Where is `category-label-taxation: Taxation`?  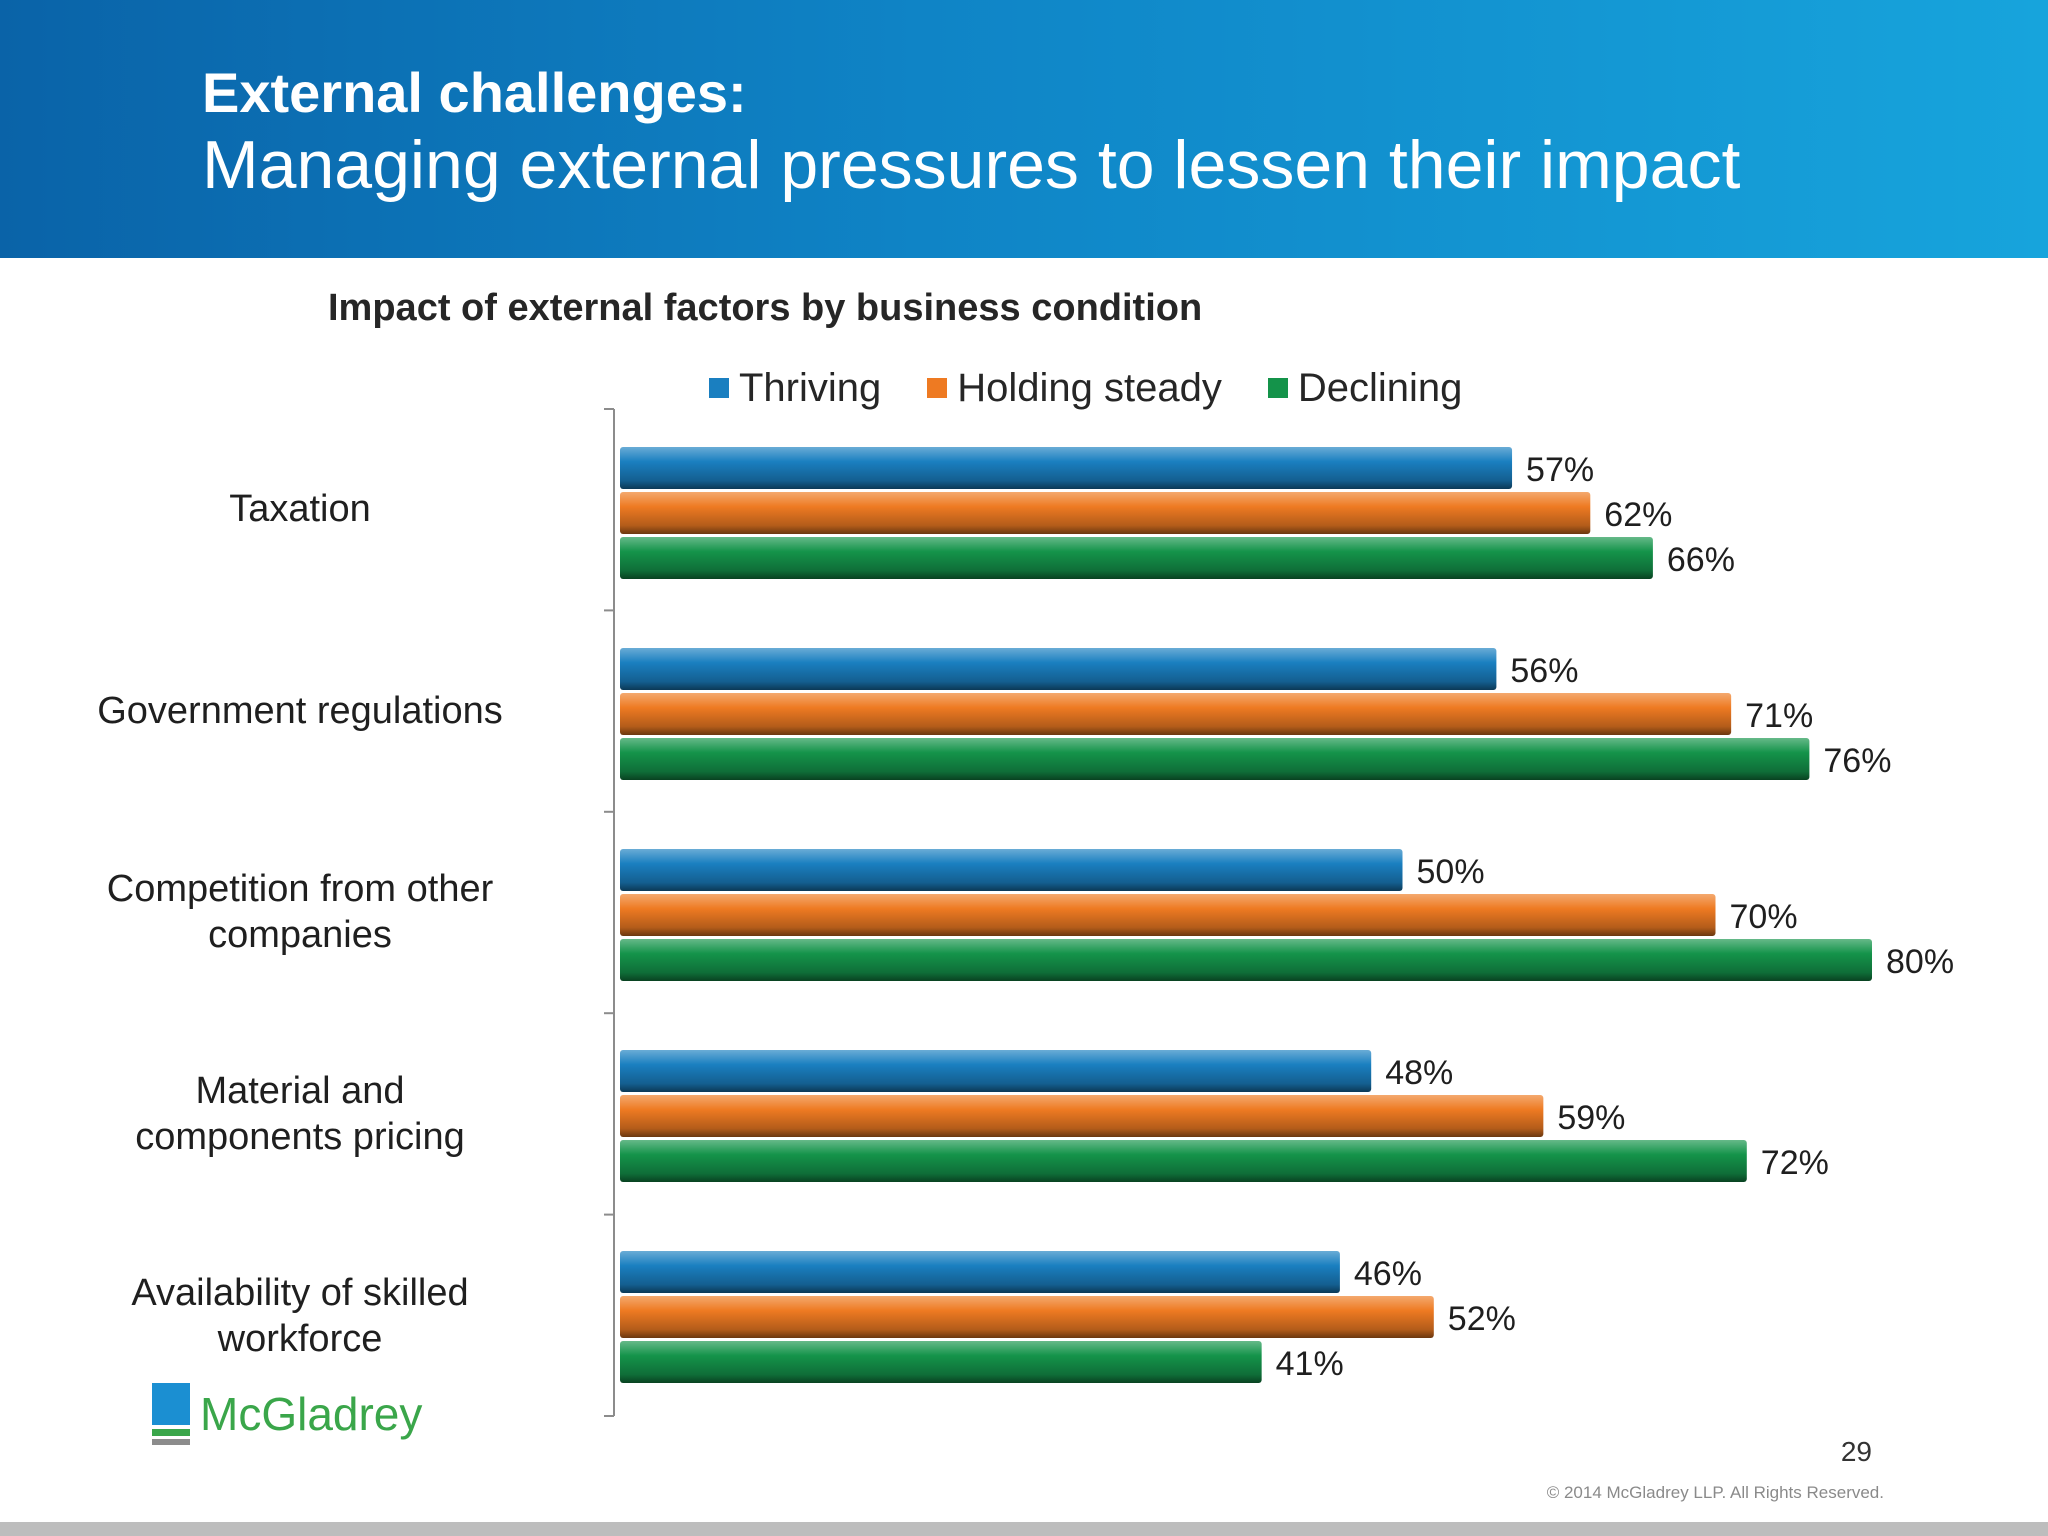 category-label-taxation: Taxation is located at coordinates (300, 509).